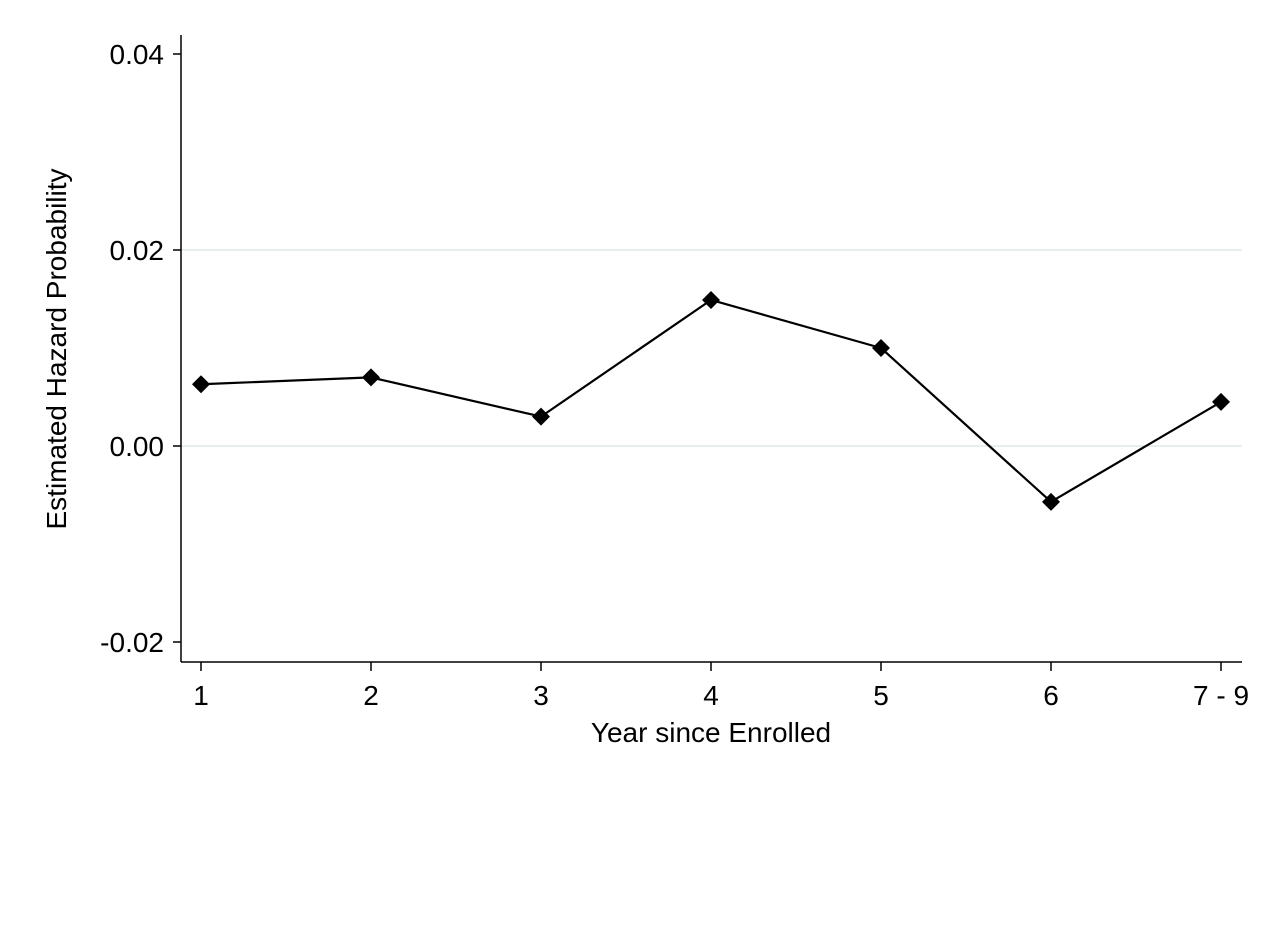  What do you see at coordinates (56, 348) in the screenshot?
I see `y-axis-title: Estimated Hazard Probability` at bounding box center [56, 348].